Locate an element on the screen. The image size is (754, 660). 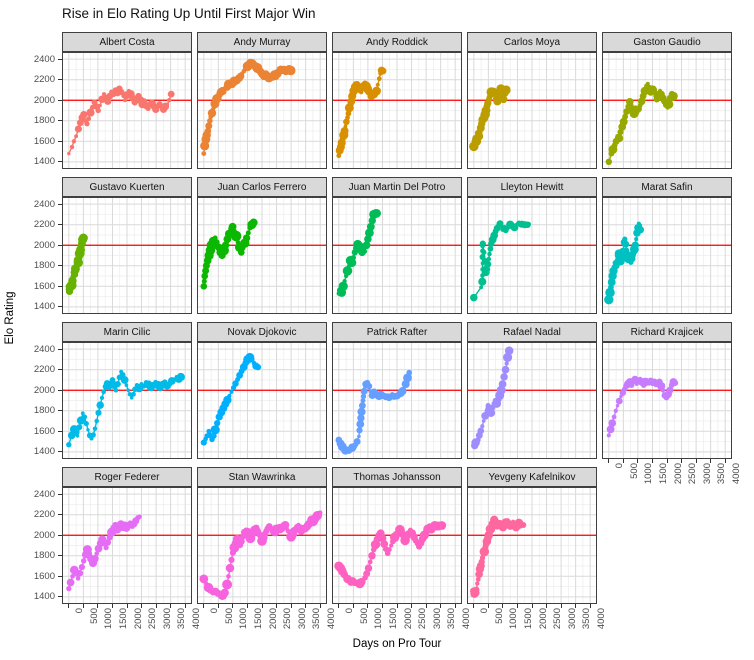
facet-panel-marin-cilic is located at coordinates (127, 400).